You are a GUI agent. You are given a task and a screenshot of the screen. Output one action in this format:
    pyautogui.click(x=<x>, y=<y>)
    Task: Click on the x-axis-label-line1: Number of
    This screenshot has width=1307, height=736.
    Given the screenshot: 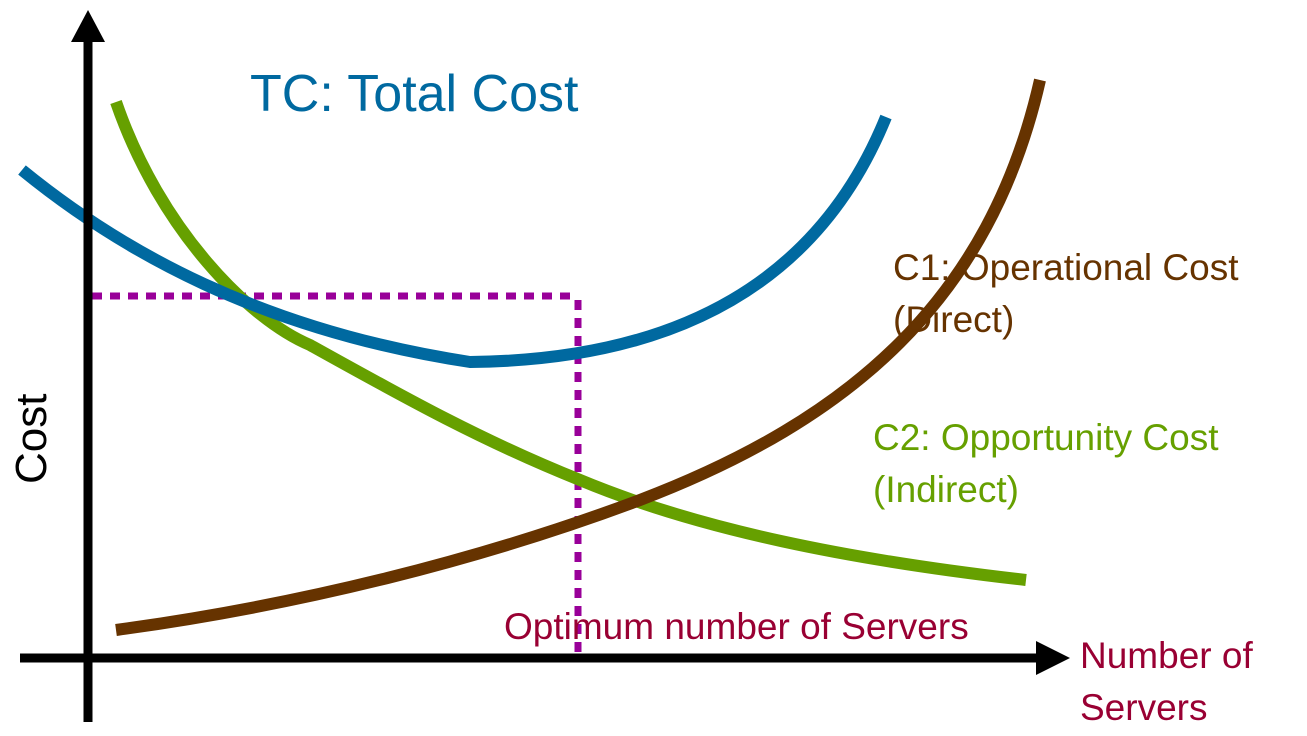 What is the action you would take?
    pyautogui.click(x=1166, y=655)
    